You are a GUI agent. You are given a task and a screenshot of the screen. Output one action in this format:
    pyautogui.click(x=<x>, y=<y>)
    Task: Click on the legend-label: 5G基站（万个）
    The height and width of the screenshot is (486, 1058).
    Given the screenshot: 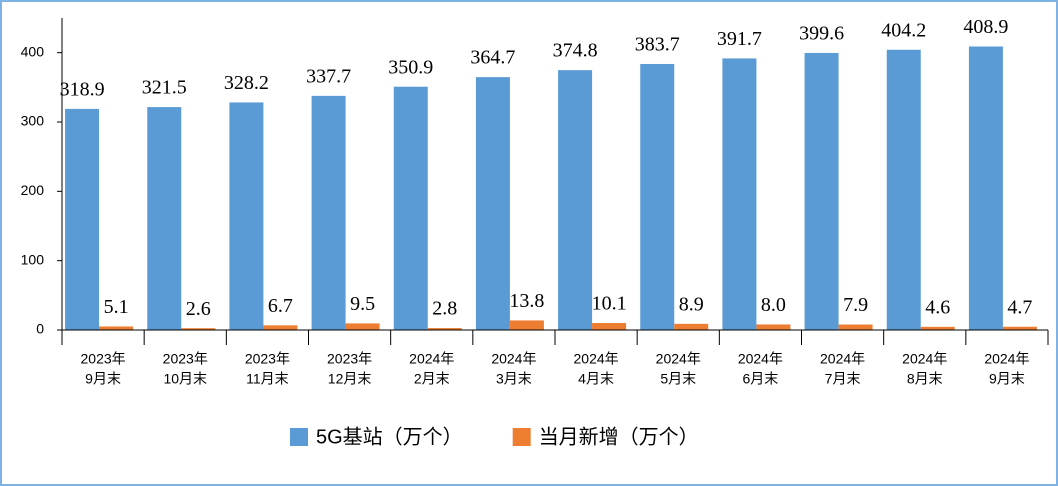 What is the action you would take?
    pyautogui.click(x=389, y=436)
    